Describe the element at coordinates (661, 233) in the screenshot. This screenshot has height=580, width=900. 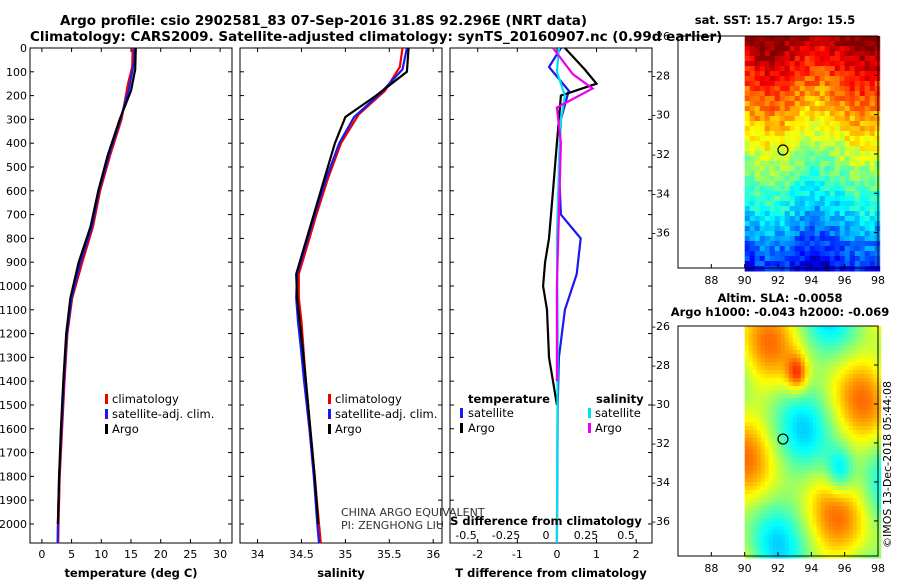
I see `map-ytick-label: -36` at that location.